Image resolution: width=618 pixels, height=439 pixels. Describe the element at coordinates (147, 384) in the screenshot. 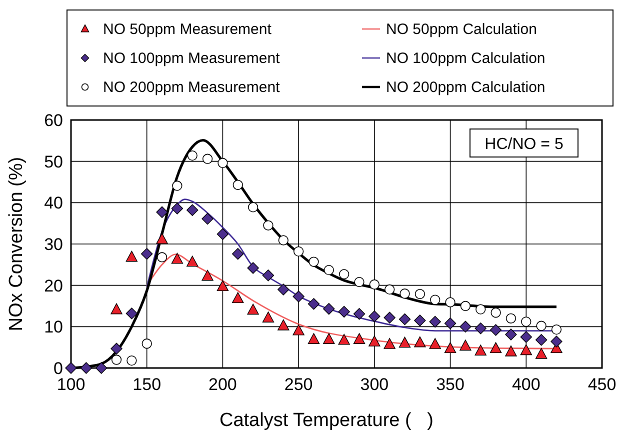

I see `x-tick-label: 150` at that location.